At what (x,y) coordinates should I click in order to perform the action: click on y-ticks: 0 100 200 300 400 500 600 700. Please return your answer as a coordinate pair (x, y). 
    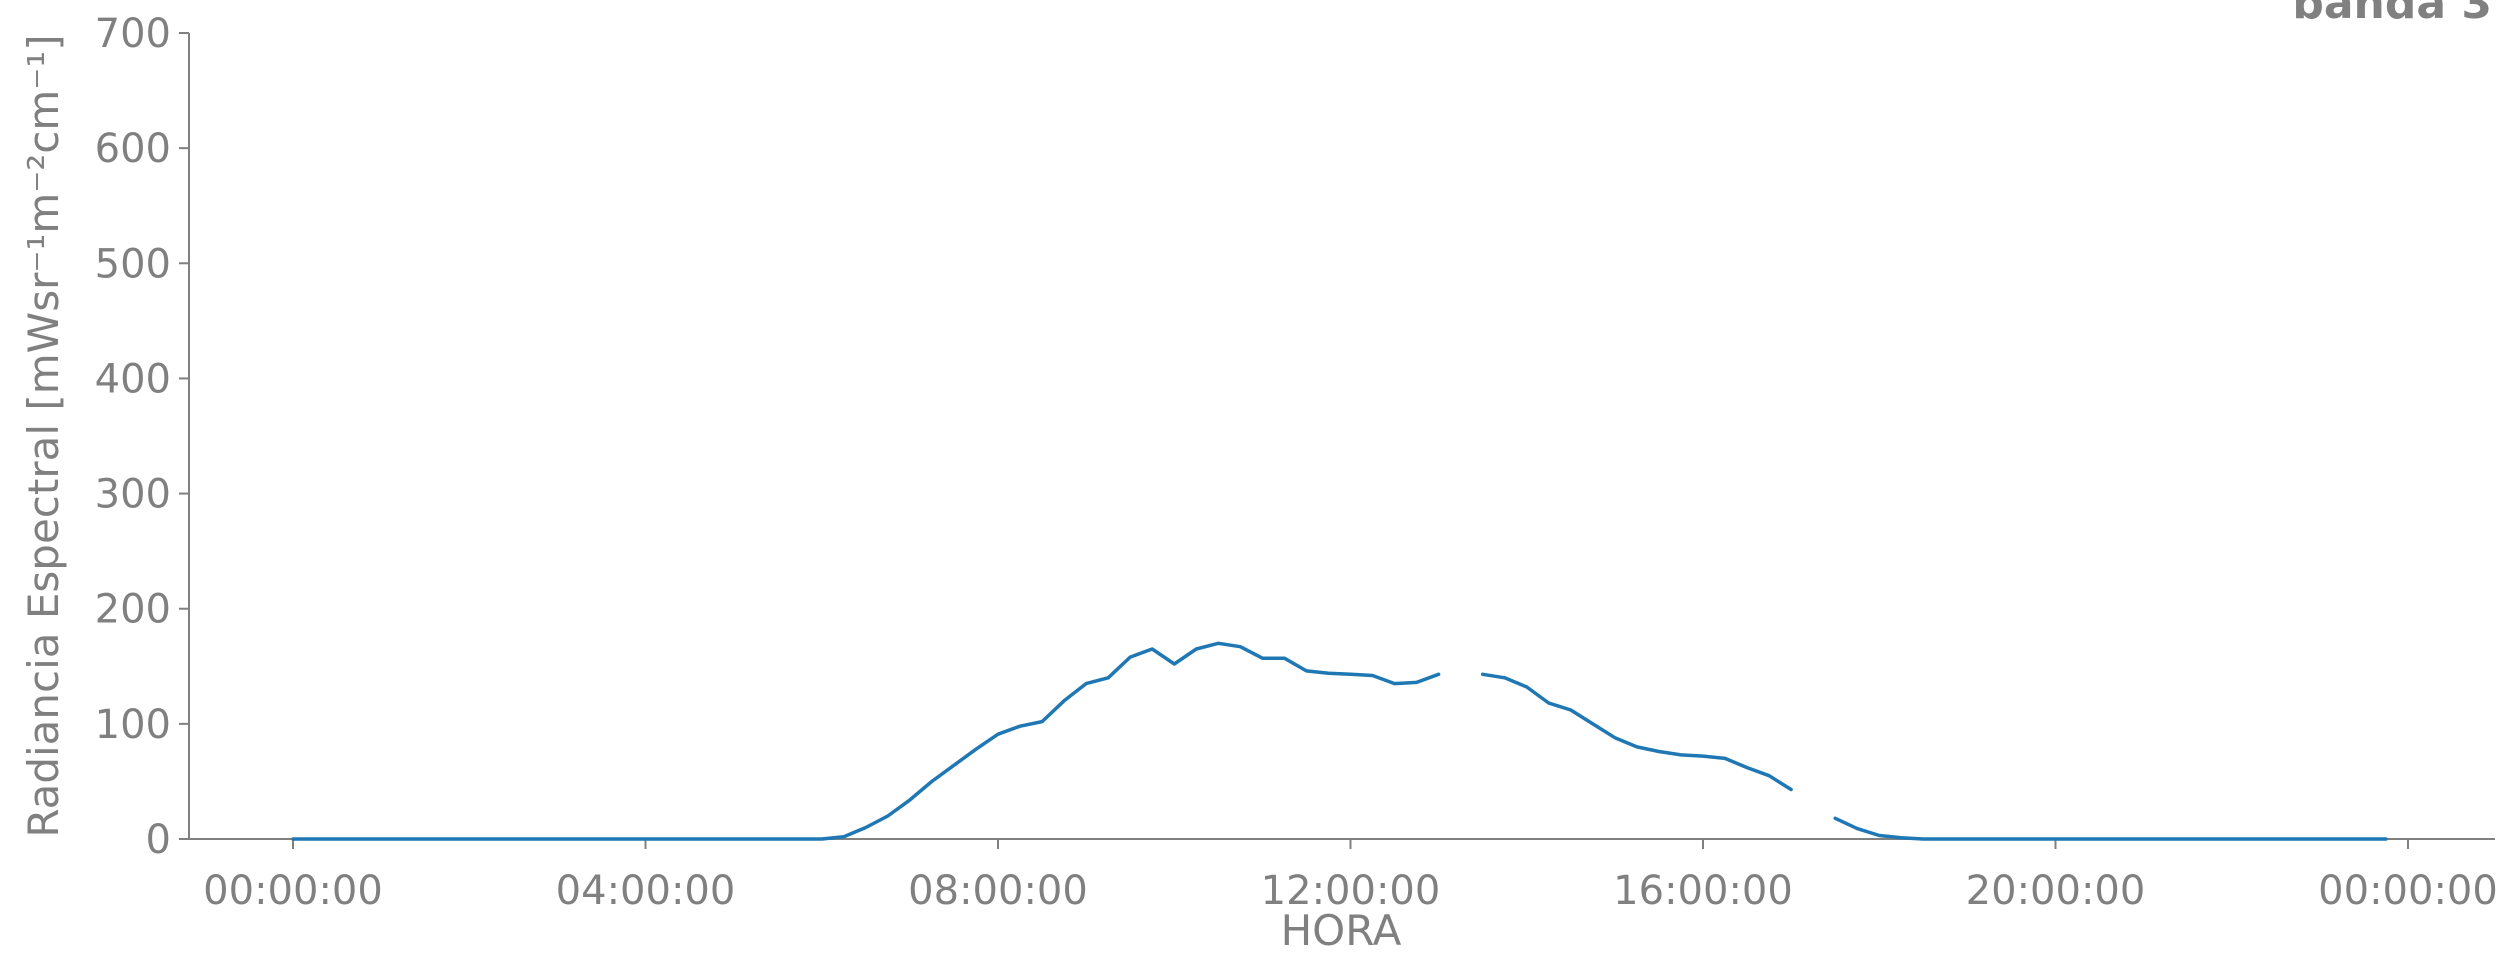
    Looking at the image, I should click on (142, 437).